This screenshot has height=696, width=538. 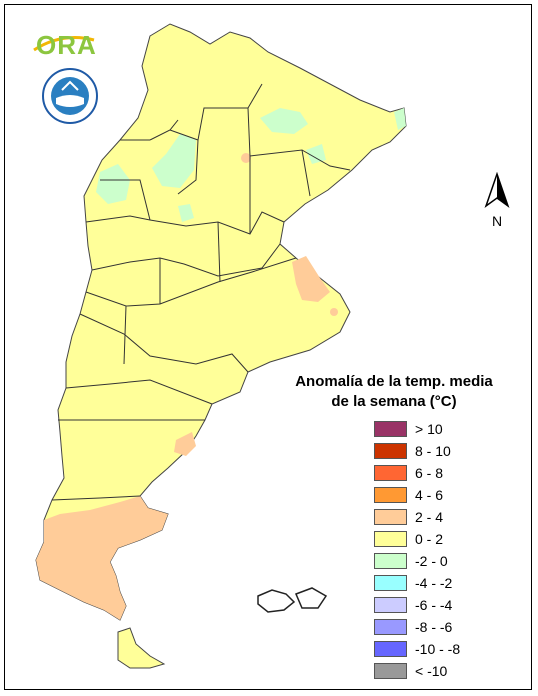 I want to click on legend-item: -2 - 0, so click(x=417, y=561).